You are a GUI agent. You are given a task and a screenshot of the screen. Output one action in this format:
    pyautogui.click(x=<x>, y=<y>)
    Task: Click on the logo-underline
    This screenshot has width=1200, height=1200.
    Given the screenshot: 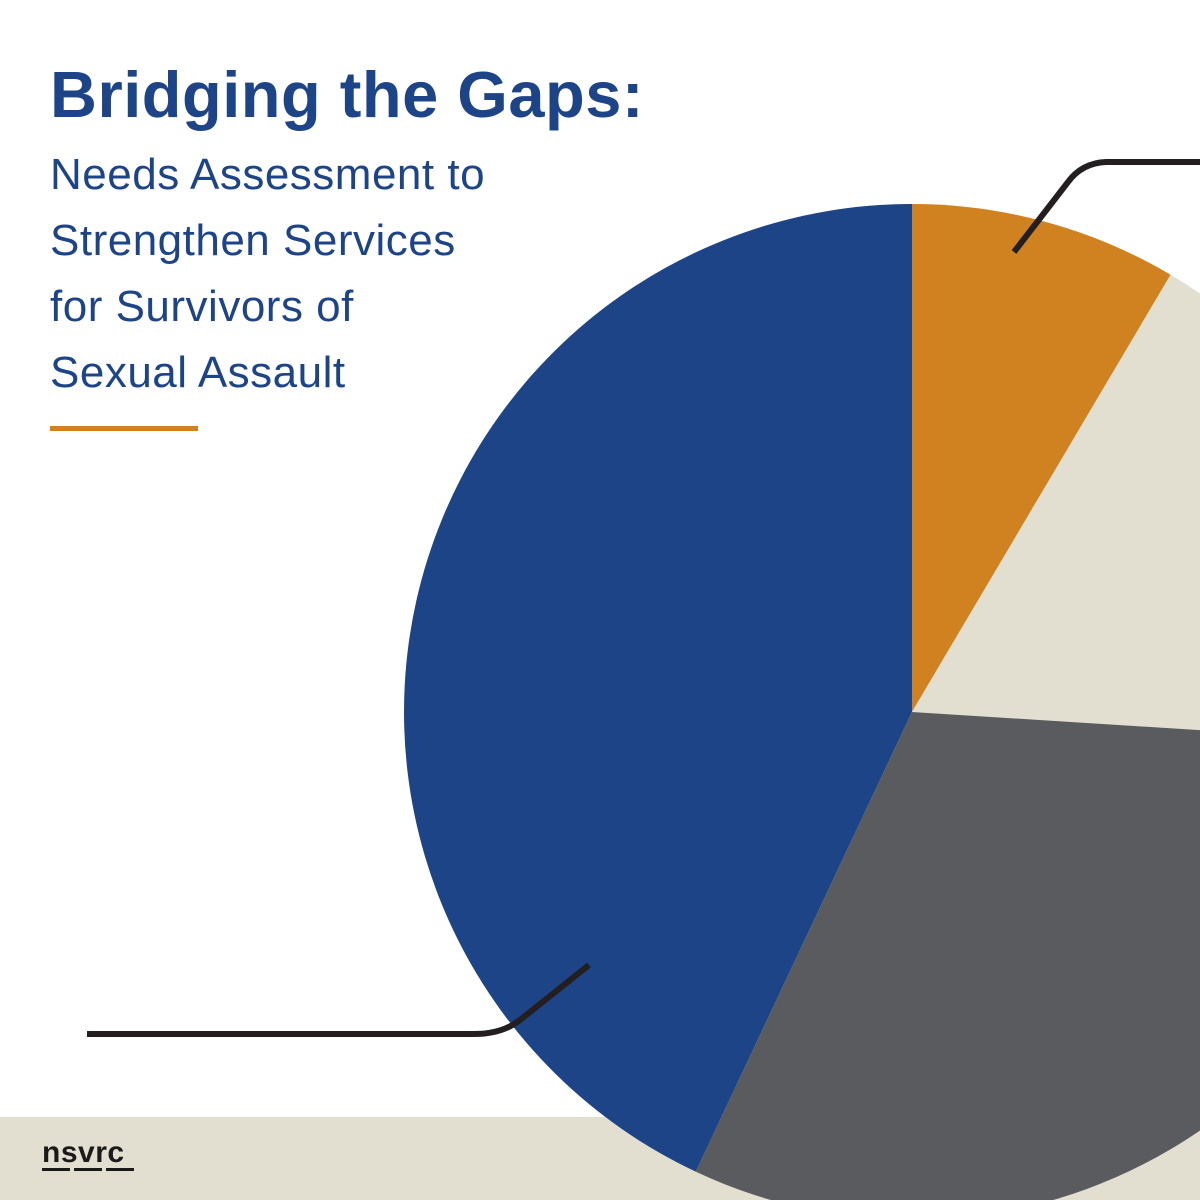 What is the action you would take?
    pyautogui.click(x=88, y=1169)
    